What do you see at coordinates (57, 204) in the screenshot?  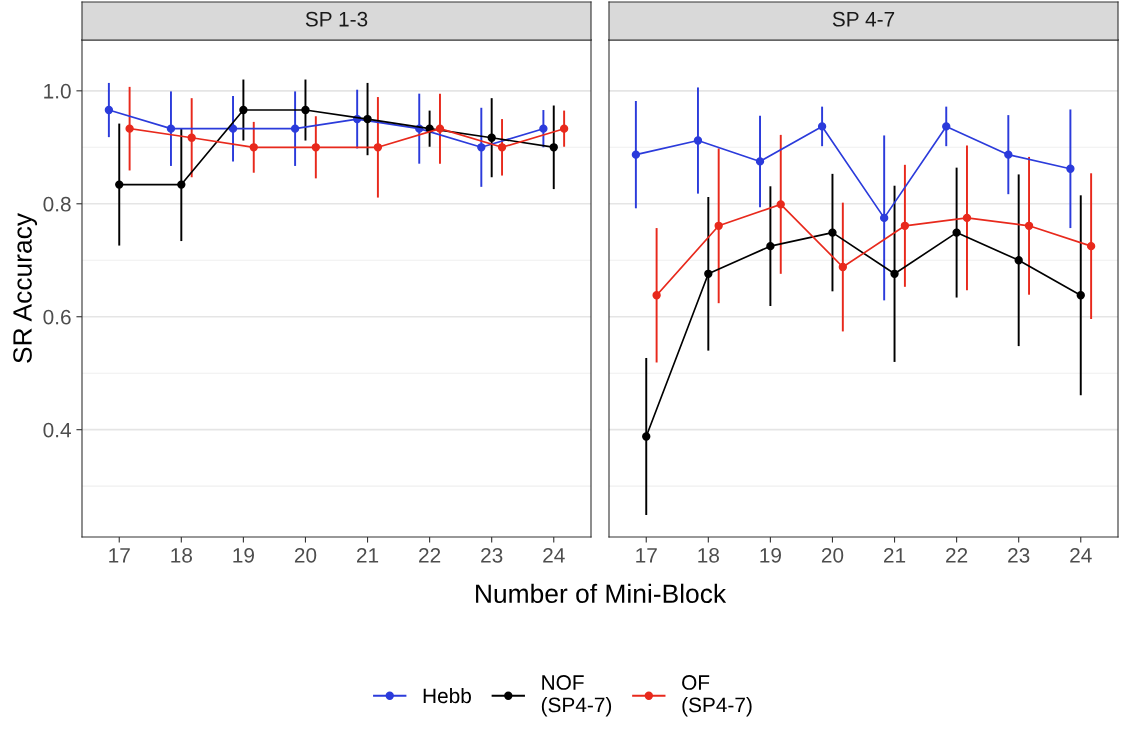 I see `y-tick-label: 0.8` at bounding box center [57, 204].